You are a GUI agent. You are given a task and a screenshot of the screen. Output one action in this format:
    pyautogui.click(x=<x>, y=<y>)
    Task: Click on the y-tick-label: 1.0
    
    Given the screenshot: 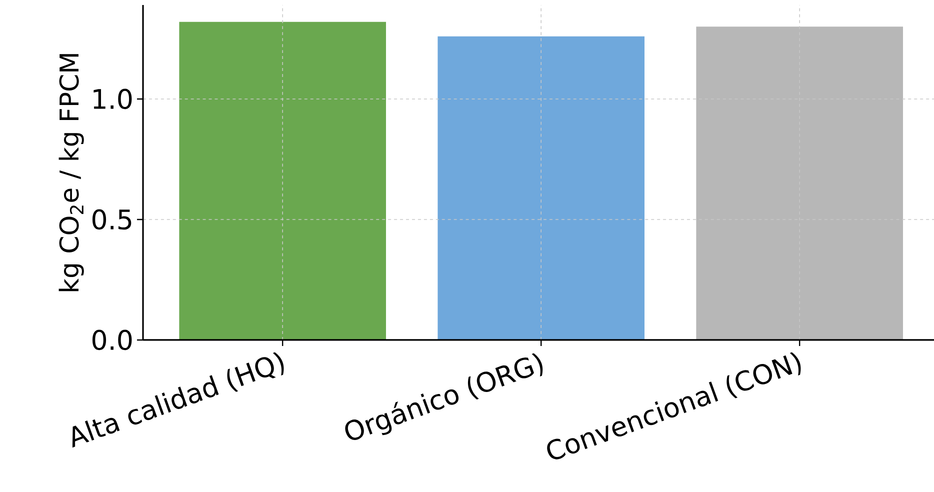 What is the action you would take?
    pyautogui.click(x=113, y=99)
    